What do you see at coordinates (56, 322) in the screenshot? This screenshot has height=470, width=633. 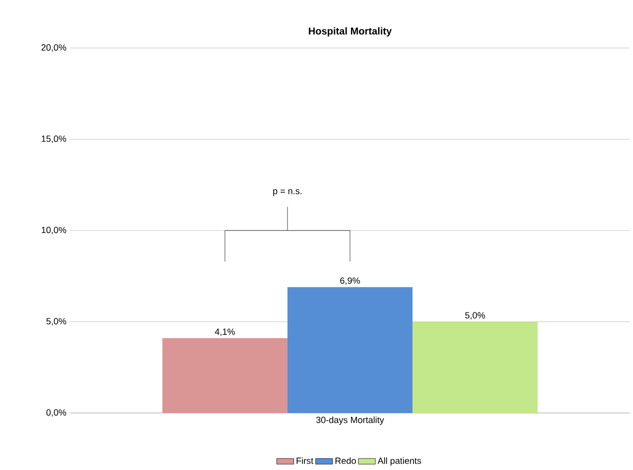 I see `y-tick-label: 5,0%` at bounding box center [56, 322].